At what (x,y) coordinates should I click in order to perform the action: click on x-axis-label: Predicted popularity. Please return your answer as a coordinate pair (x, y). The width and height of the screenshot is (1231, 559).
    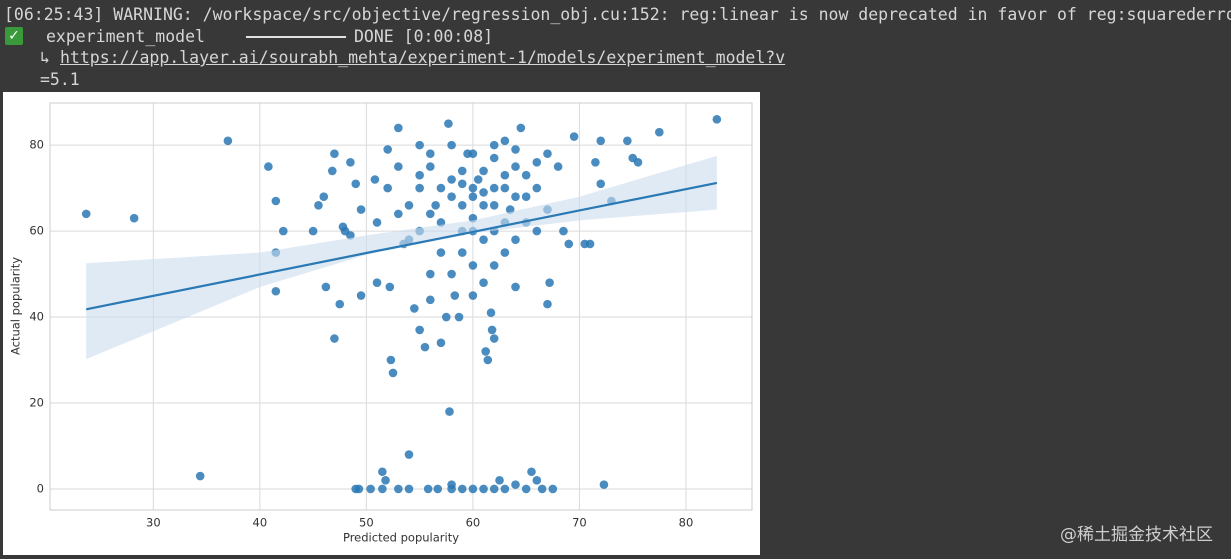
    Looking at the image, I should click on (401, 538).